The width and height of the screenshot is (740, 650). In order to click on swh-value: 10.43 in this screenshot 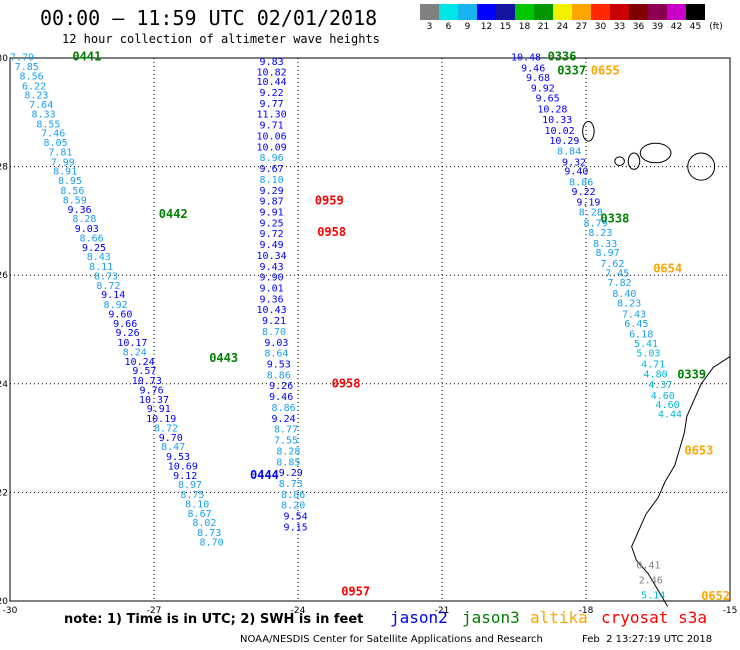, I will do `click(272, 310)`.